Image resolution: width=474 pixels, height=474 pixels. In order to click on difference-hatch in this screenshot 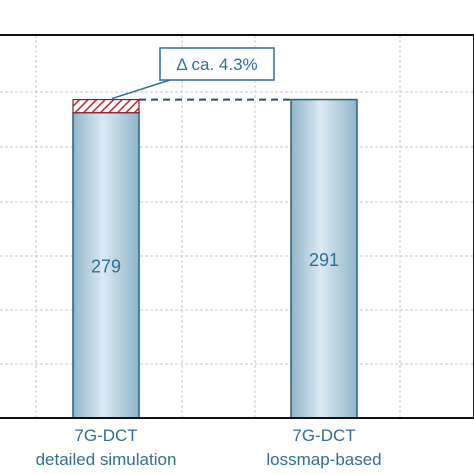, I will do `click(106, 106)`.